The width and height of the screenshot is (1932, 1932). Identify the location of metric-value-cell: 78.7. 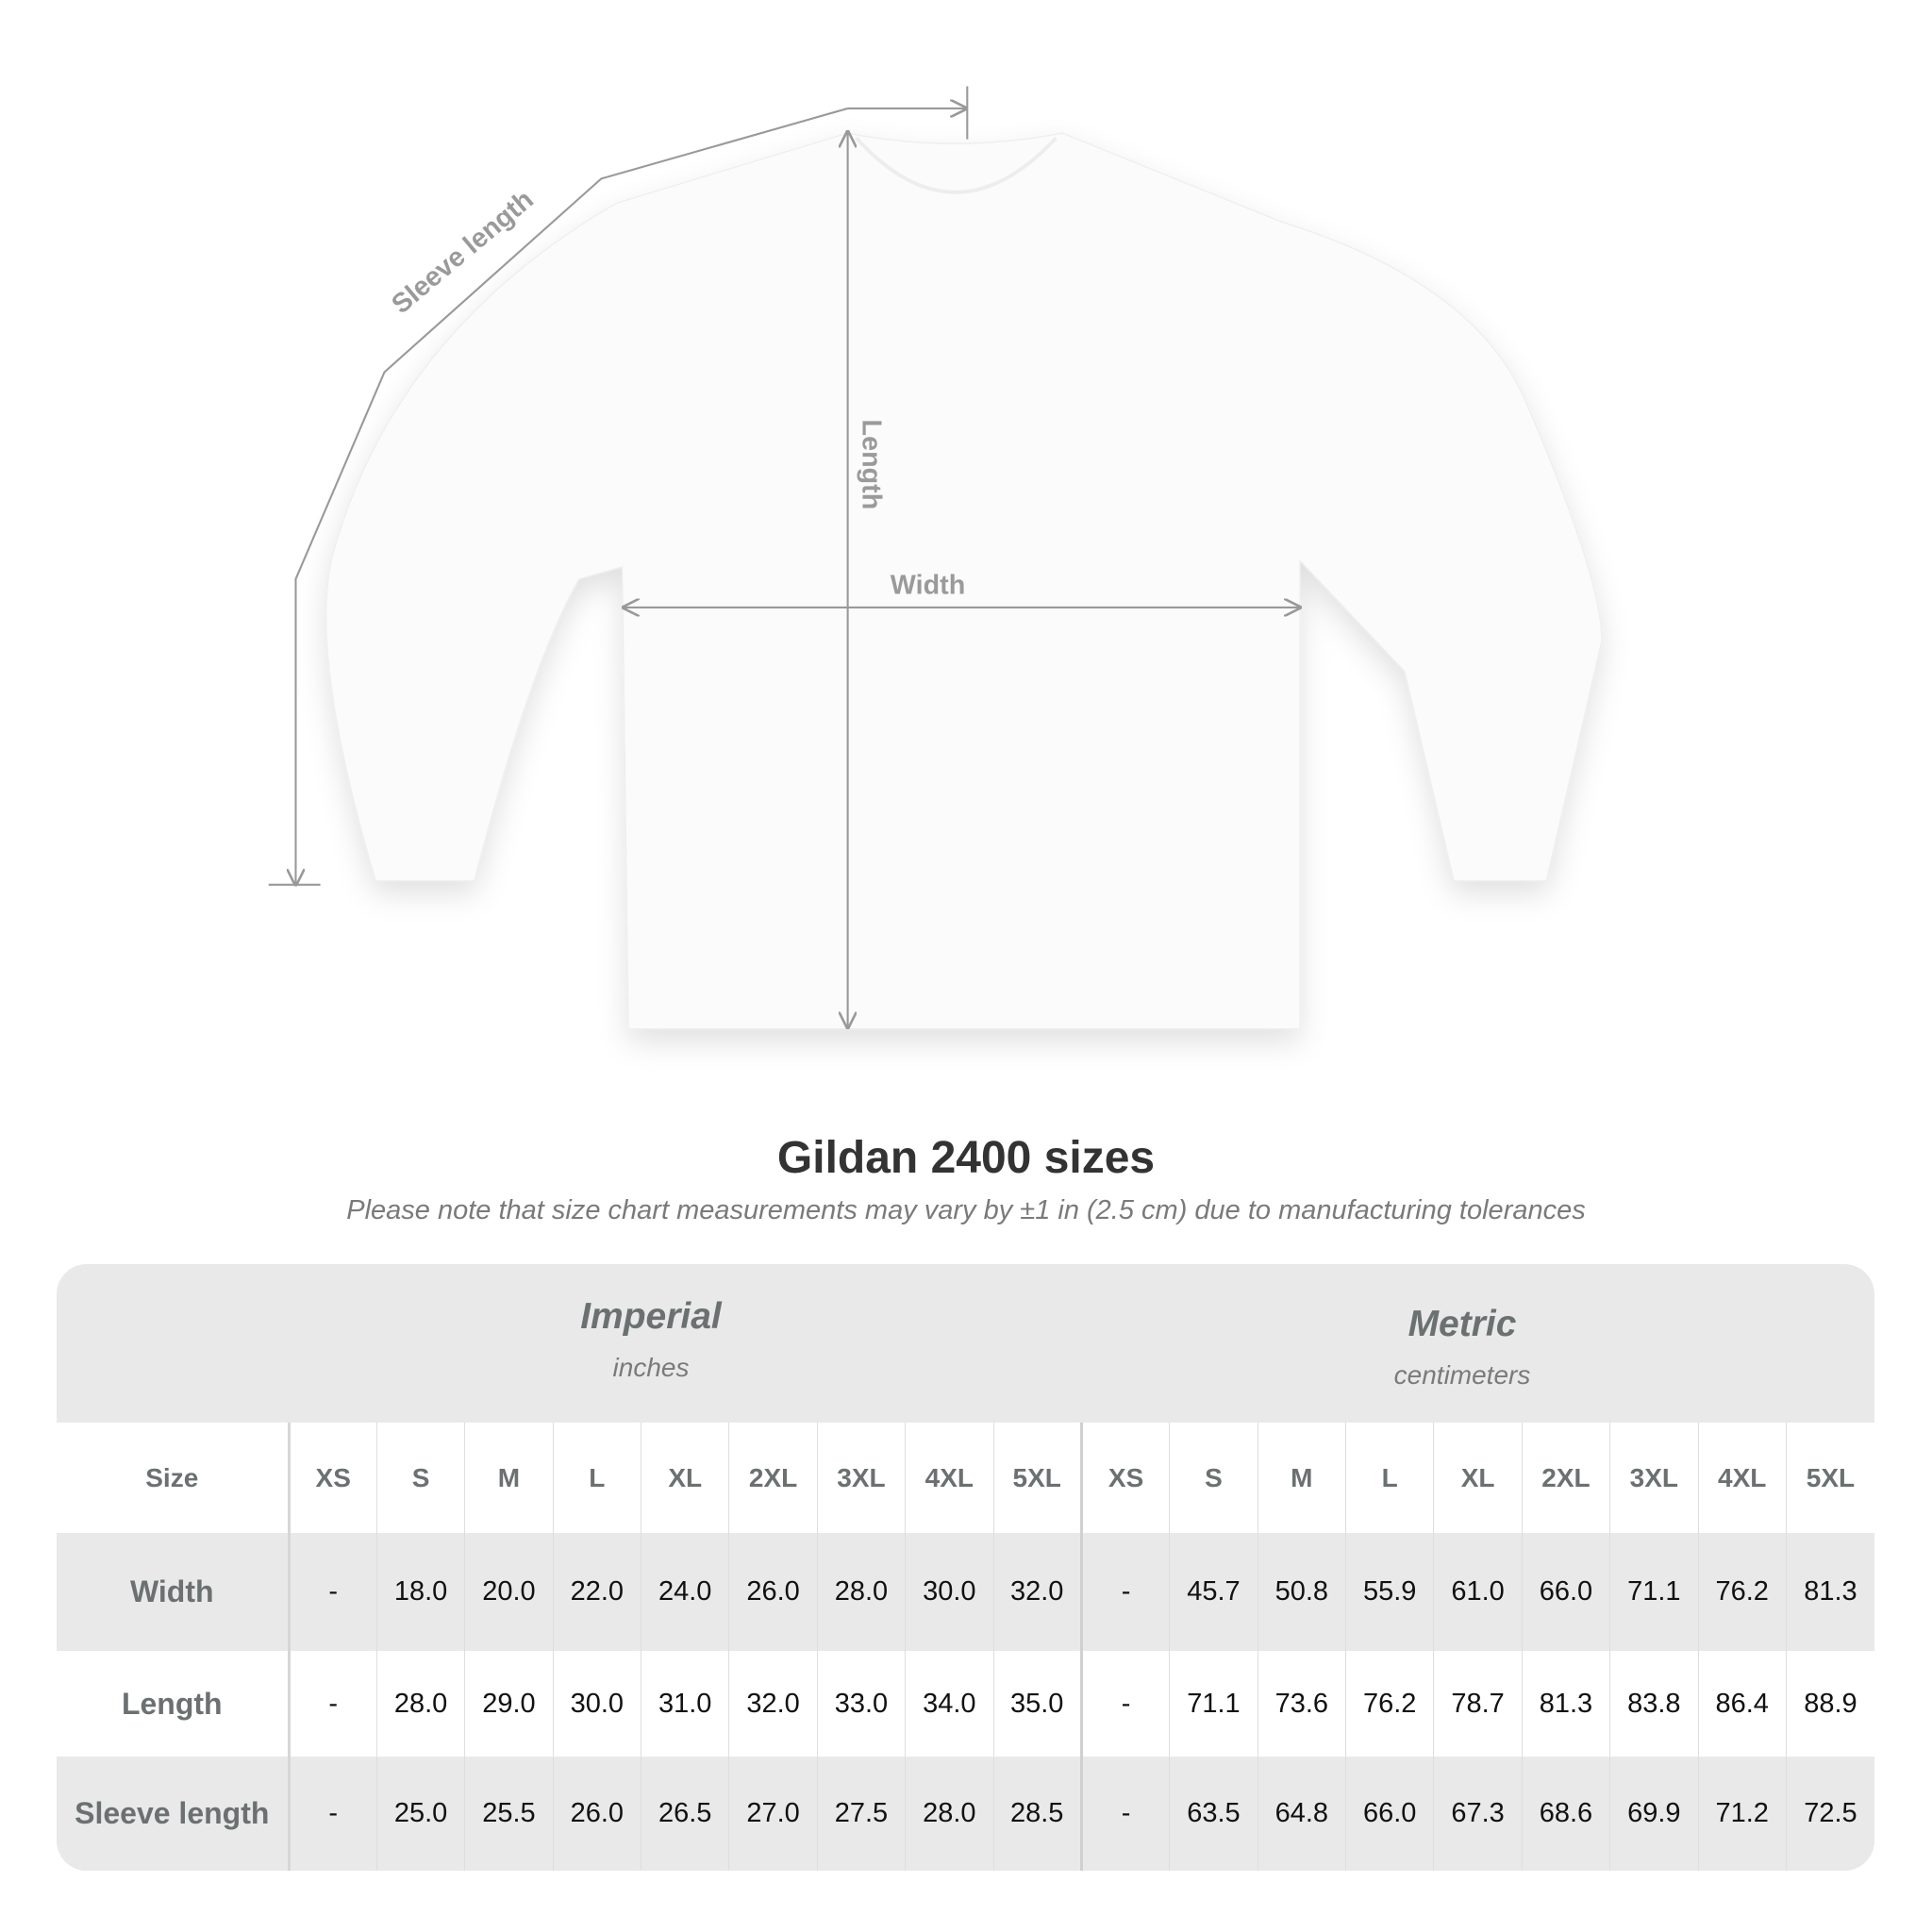
(1478, 1704).